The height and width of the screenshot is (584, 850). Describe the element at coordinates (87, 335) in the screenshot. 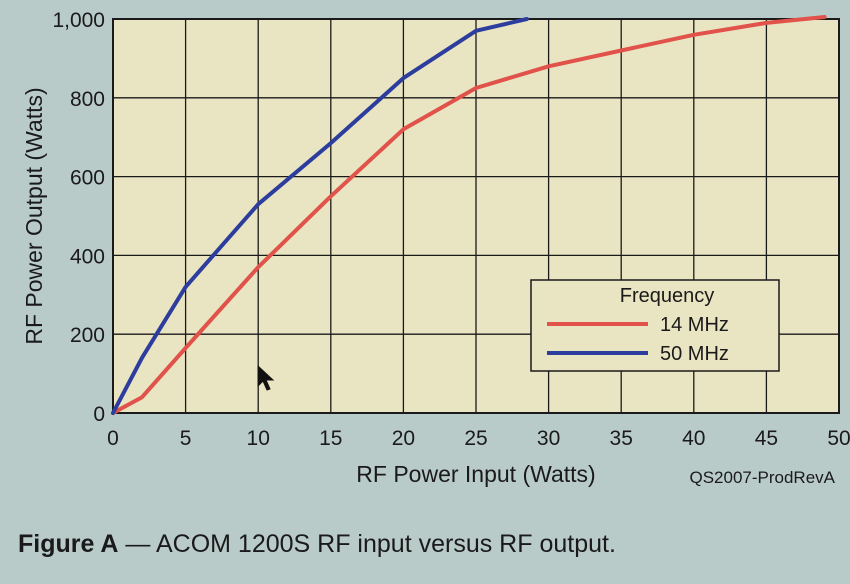

I see `y-tick-label: 200` at that location.